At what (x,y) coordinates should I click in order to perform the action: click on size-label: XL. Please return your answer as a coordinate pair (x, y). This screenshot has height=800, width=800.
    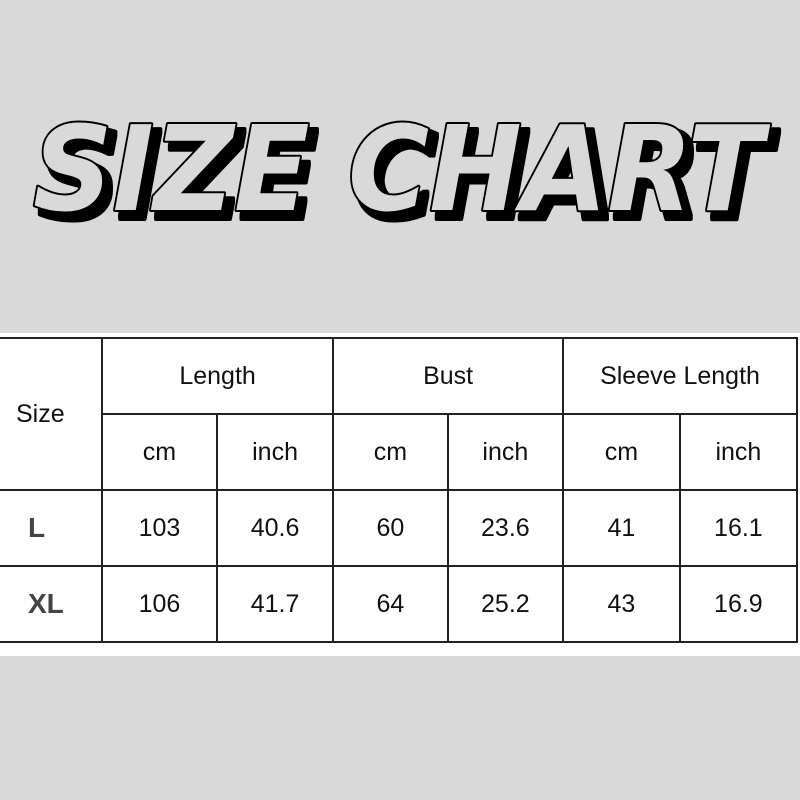
    Looking at the image, I should click on (51, 604).